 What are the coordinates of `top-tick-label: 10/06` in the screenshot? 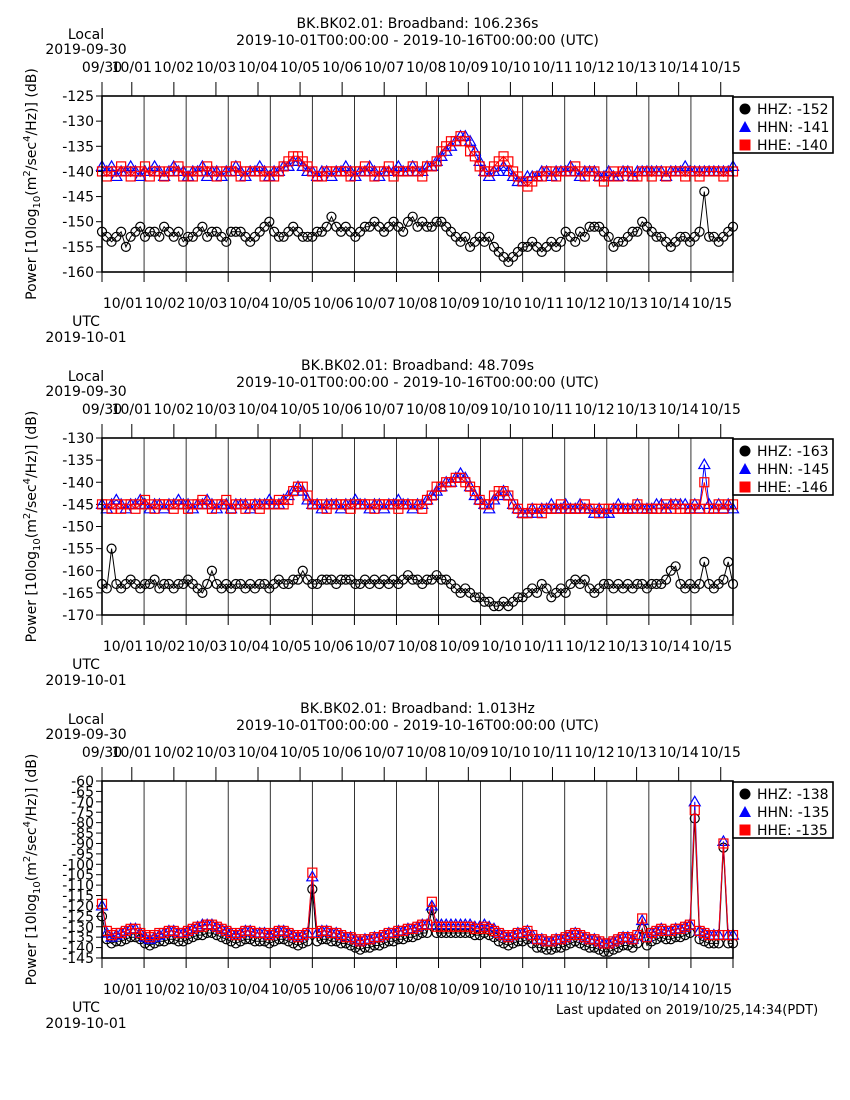 It's located at (342, 410).